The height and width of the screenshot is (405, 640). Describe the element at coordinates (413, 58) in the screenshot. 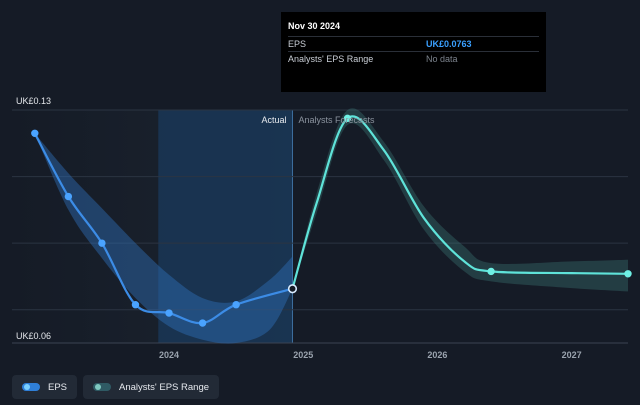

I see `tooltip-row-range: Analysts' EPS Range No data` at that location.